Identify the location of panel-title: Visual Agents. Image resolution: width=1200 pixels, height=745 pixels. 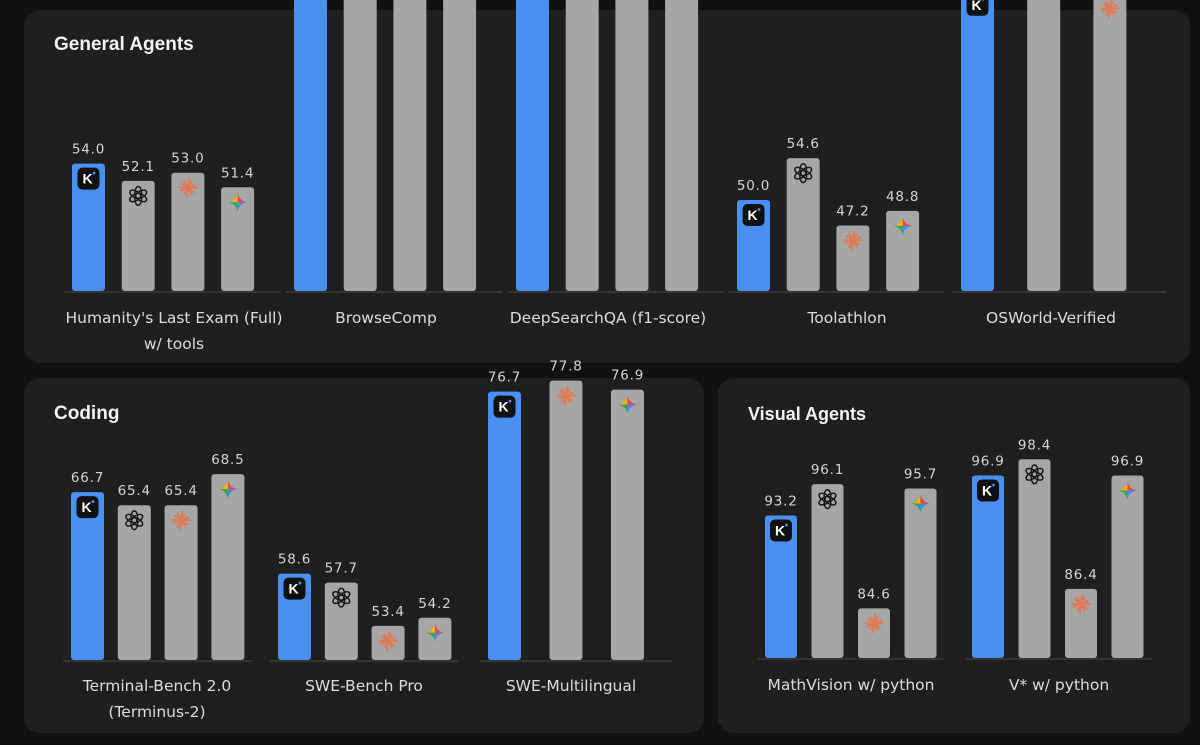
(807, 414).